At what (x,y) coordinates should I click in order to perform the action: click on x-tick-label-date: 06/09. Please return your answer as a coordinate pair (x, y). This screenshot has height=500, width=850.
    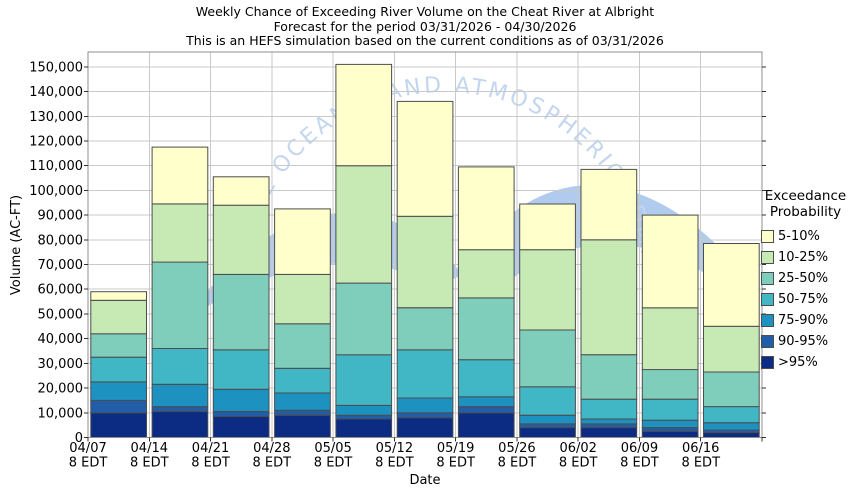
    Looking at the image, I should click on (639, 448).